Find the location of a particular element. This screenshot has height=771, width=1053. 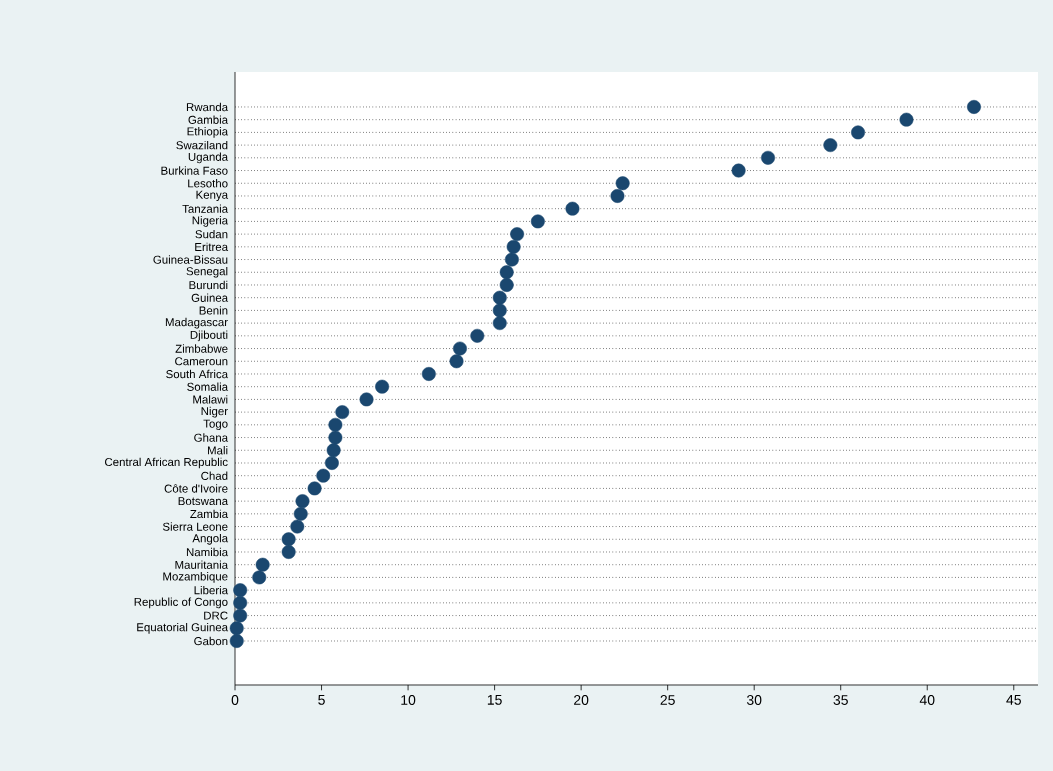

y-tick-label: Equatorial Guinea is located at coordinates (183, 628).